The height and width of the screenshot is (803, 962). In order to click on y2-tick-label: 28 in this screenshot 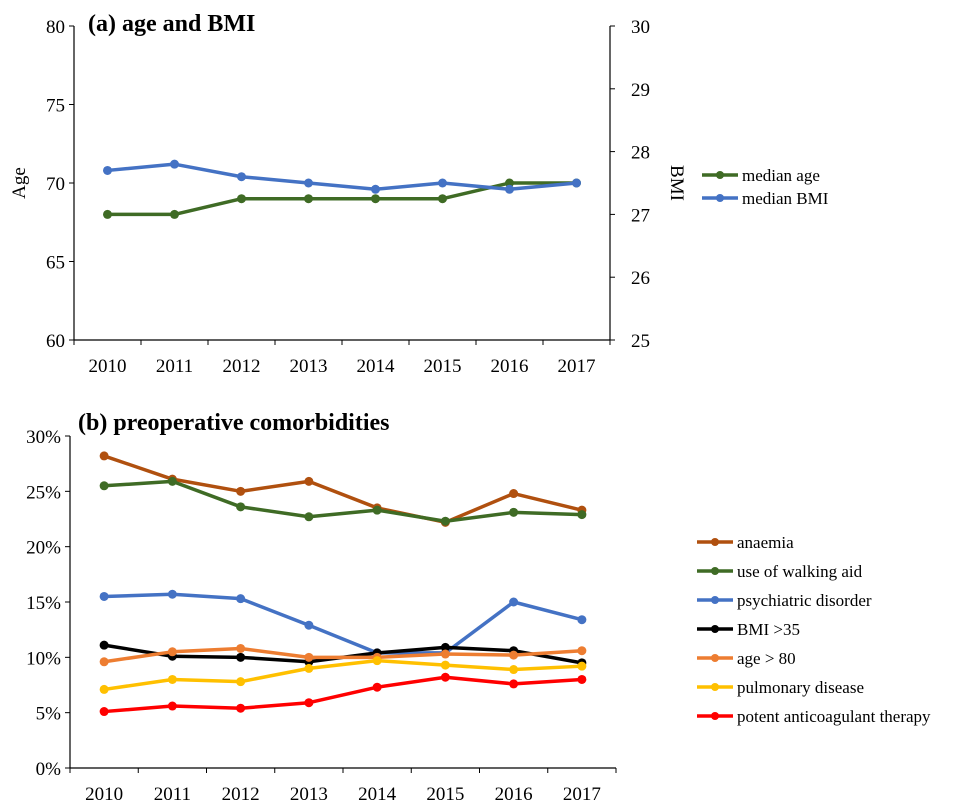, I will do `click(640, 153)`.